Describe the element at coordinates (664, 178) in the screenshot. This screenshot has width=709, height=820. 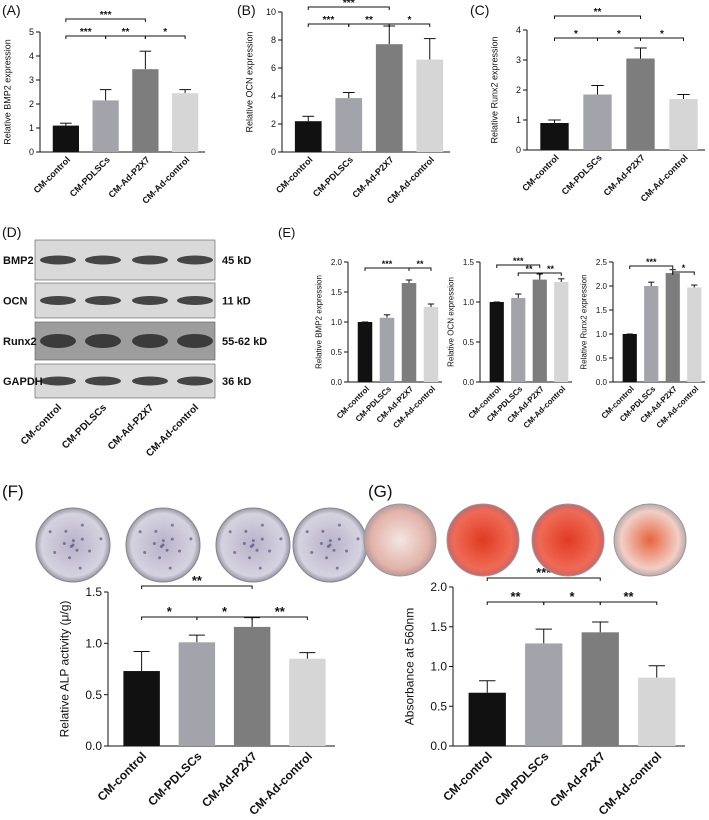
I see `x-tick-label: CM-Ad-control` at that location.